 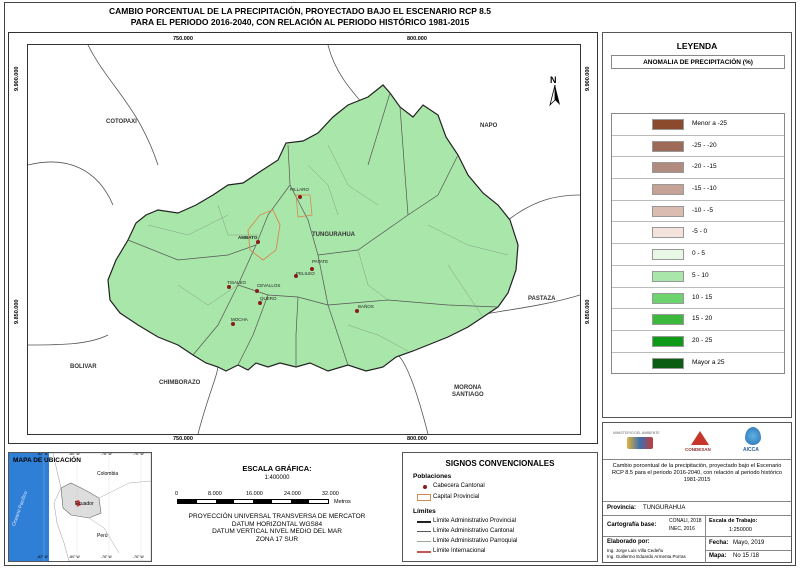 I want to click on fecha-value: Mayo, 2019, so click(x=749, y=543).